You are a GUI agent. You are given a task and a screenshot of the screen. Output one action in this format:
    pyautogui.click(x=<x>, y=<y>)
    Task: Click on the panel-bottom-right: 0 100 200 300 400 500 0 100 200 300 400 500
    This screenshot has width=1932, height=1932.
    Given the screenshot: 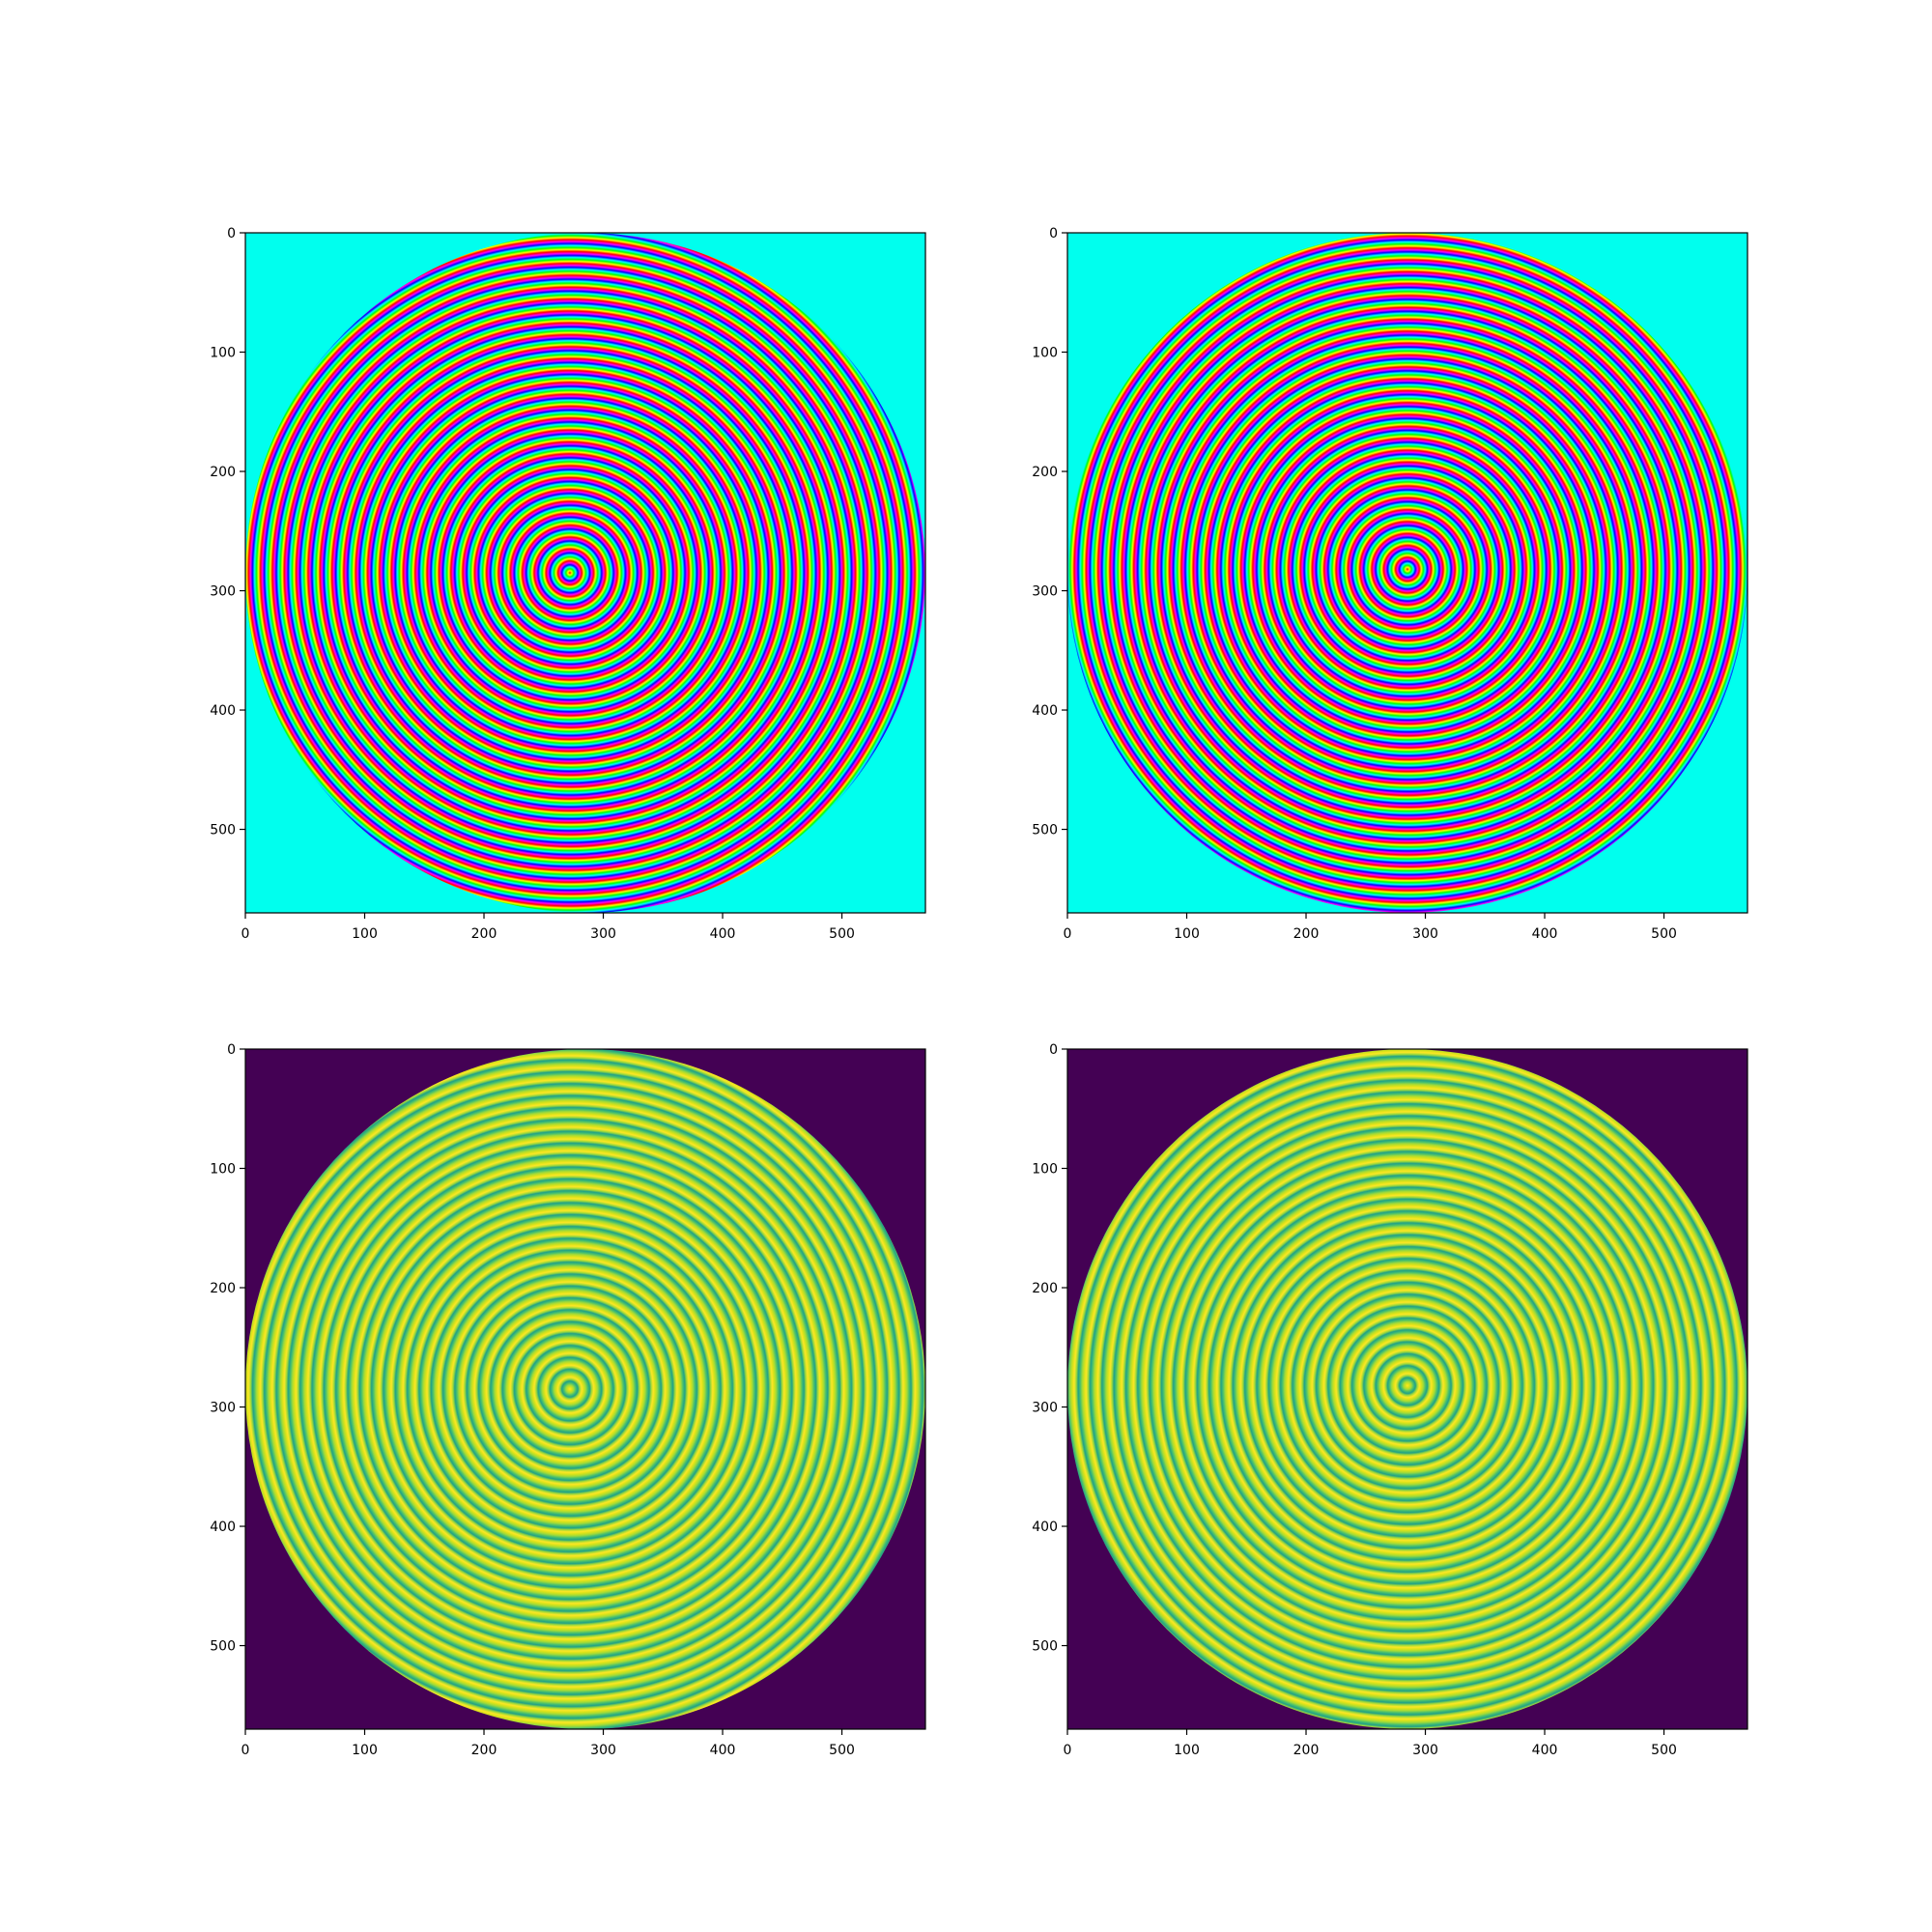 What is the action you would take?
    pyautogui.click(x=1390, y=1400)
    